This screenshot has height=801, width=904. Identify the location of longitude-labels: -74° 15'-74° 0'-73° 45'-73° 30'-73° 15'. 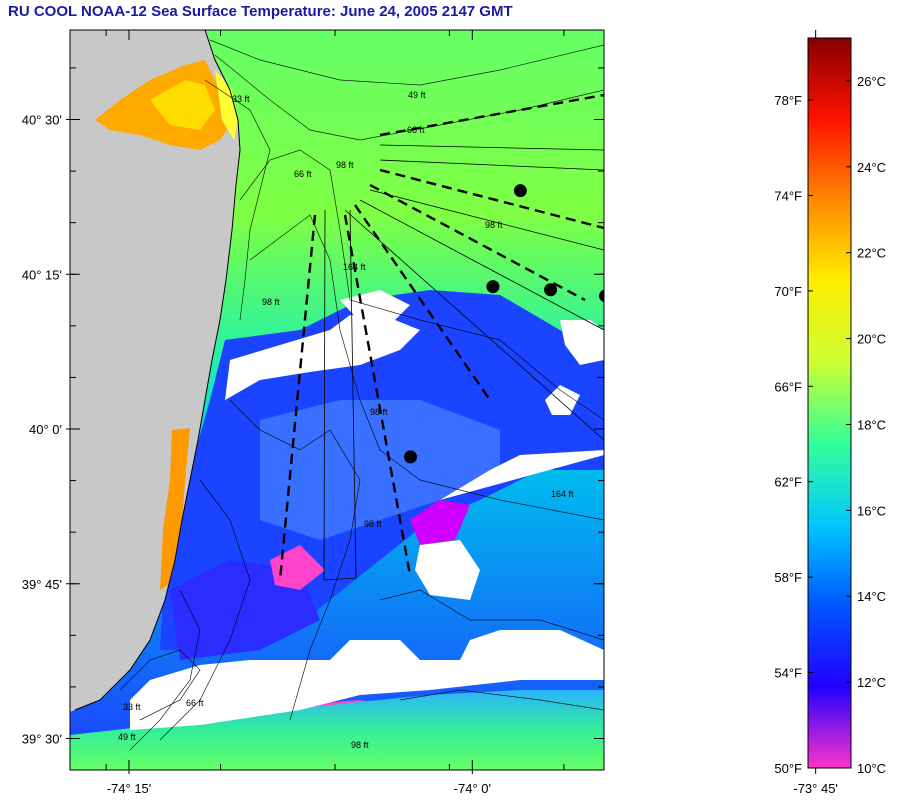
(472, 788).